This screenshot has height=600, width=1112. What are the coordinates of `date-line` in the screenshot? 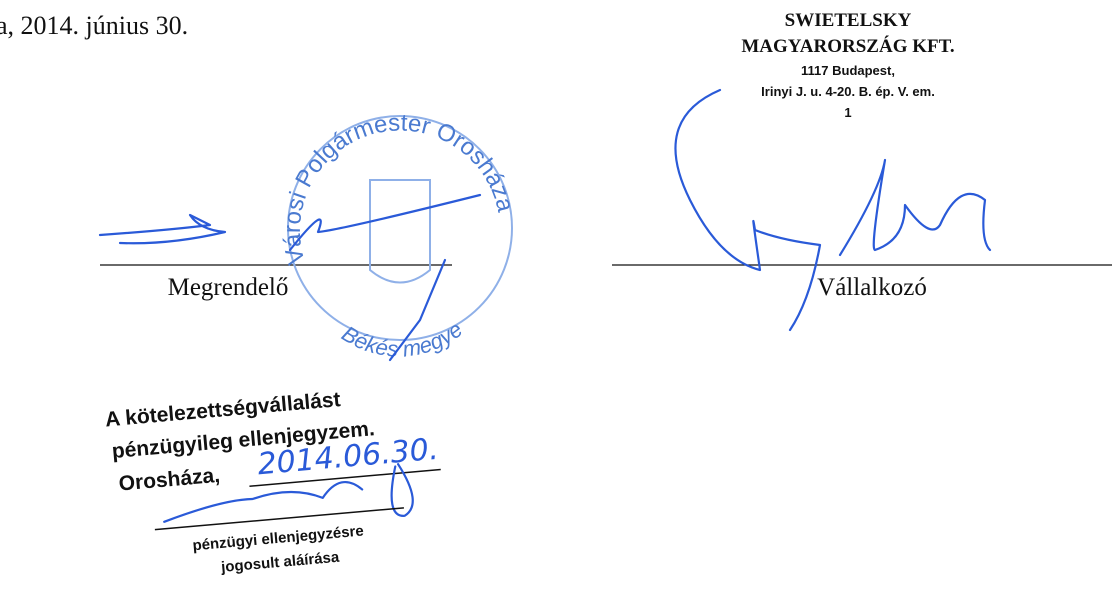 It's located at (345, 477).